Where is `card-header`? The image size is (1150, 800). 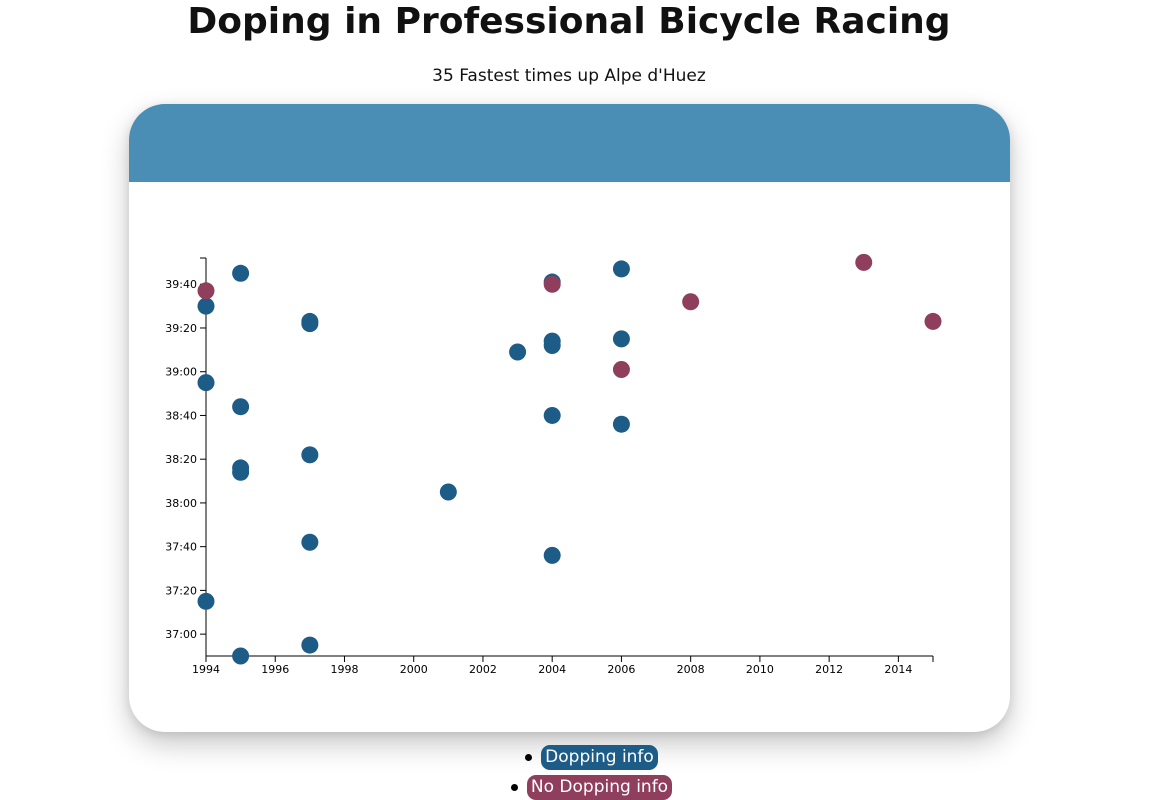 card-header is located at coordinates (569, 143).